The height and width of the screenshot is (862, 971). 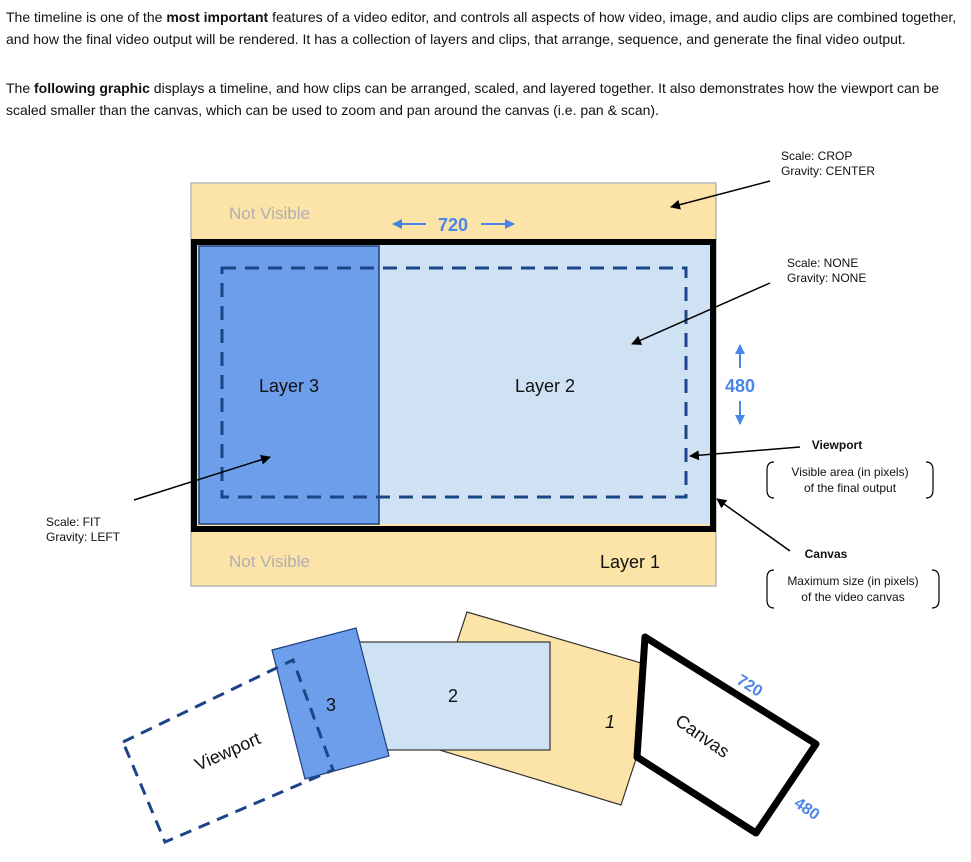 I want to click on p1-bold: most important, so click(x=217, y=17).